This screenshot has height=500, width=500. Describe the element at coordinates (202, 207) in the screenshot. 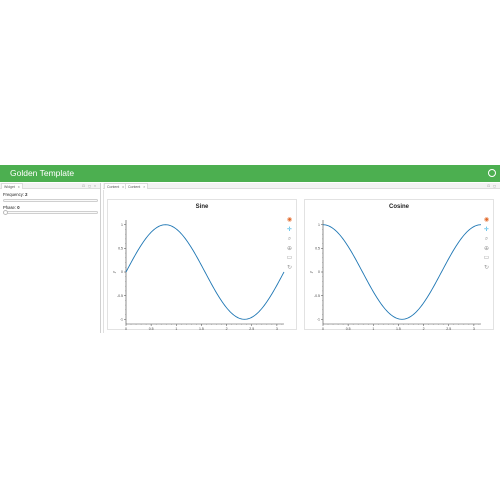

I see `plot-title: Sine` at that location.